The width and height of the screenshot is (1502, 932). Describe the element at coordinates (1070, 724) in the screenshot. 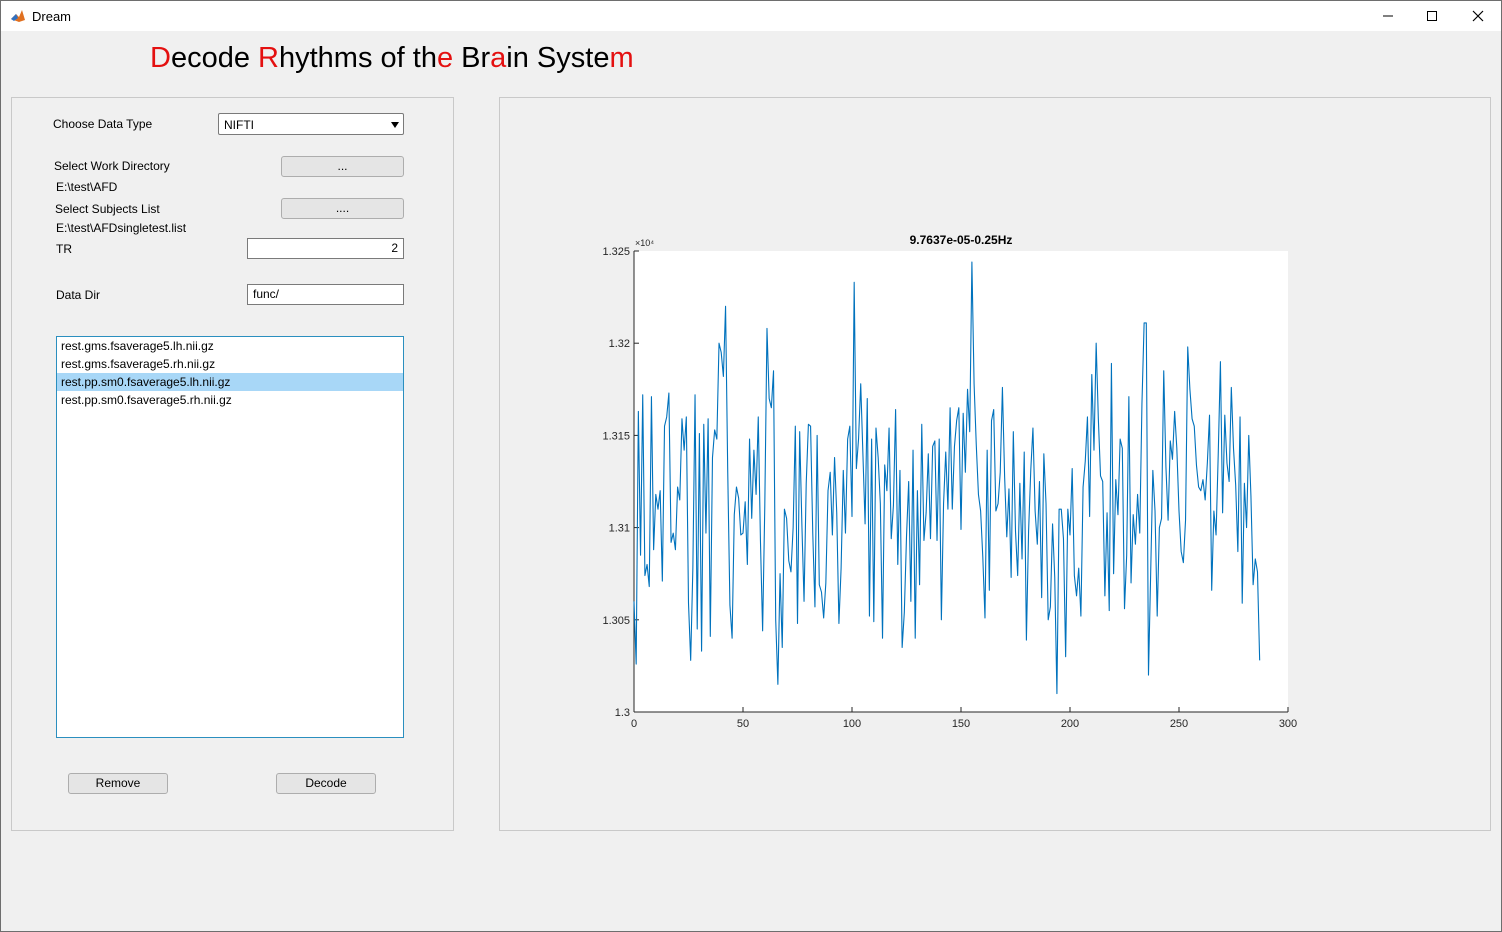

I see `x-tick-label: 200` at that location.